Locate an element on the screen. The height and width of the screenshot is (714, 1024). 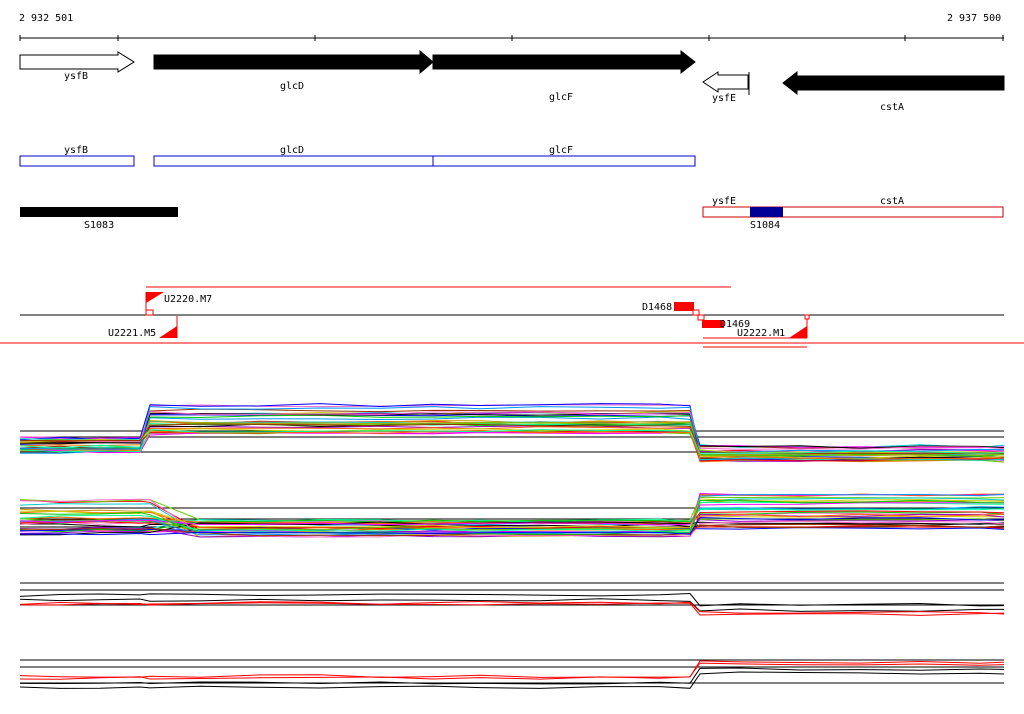
gene-box-glcf is located at coordinates (564, 161).